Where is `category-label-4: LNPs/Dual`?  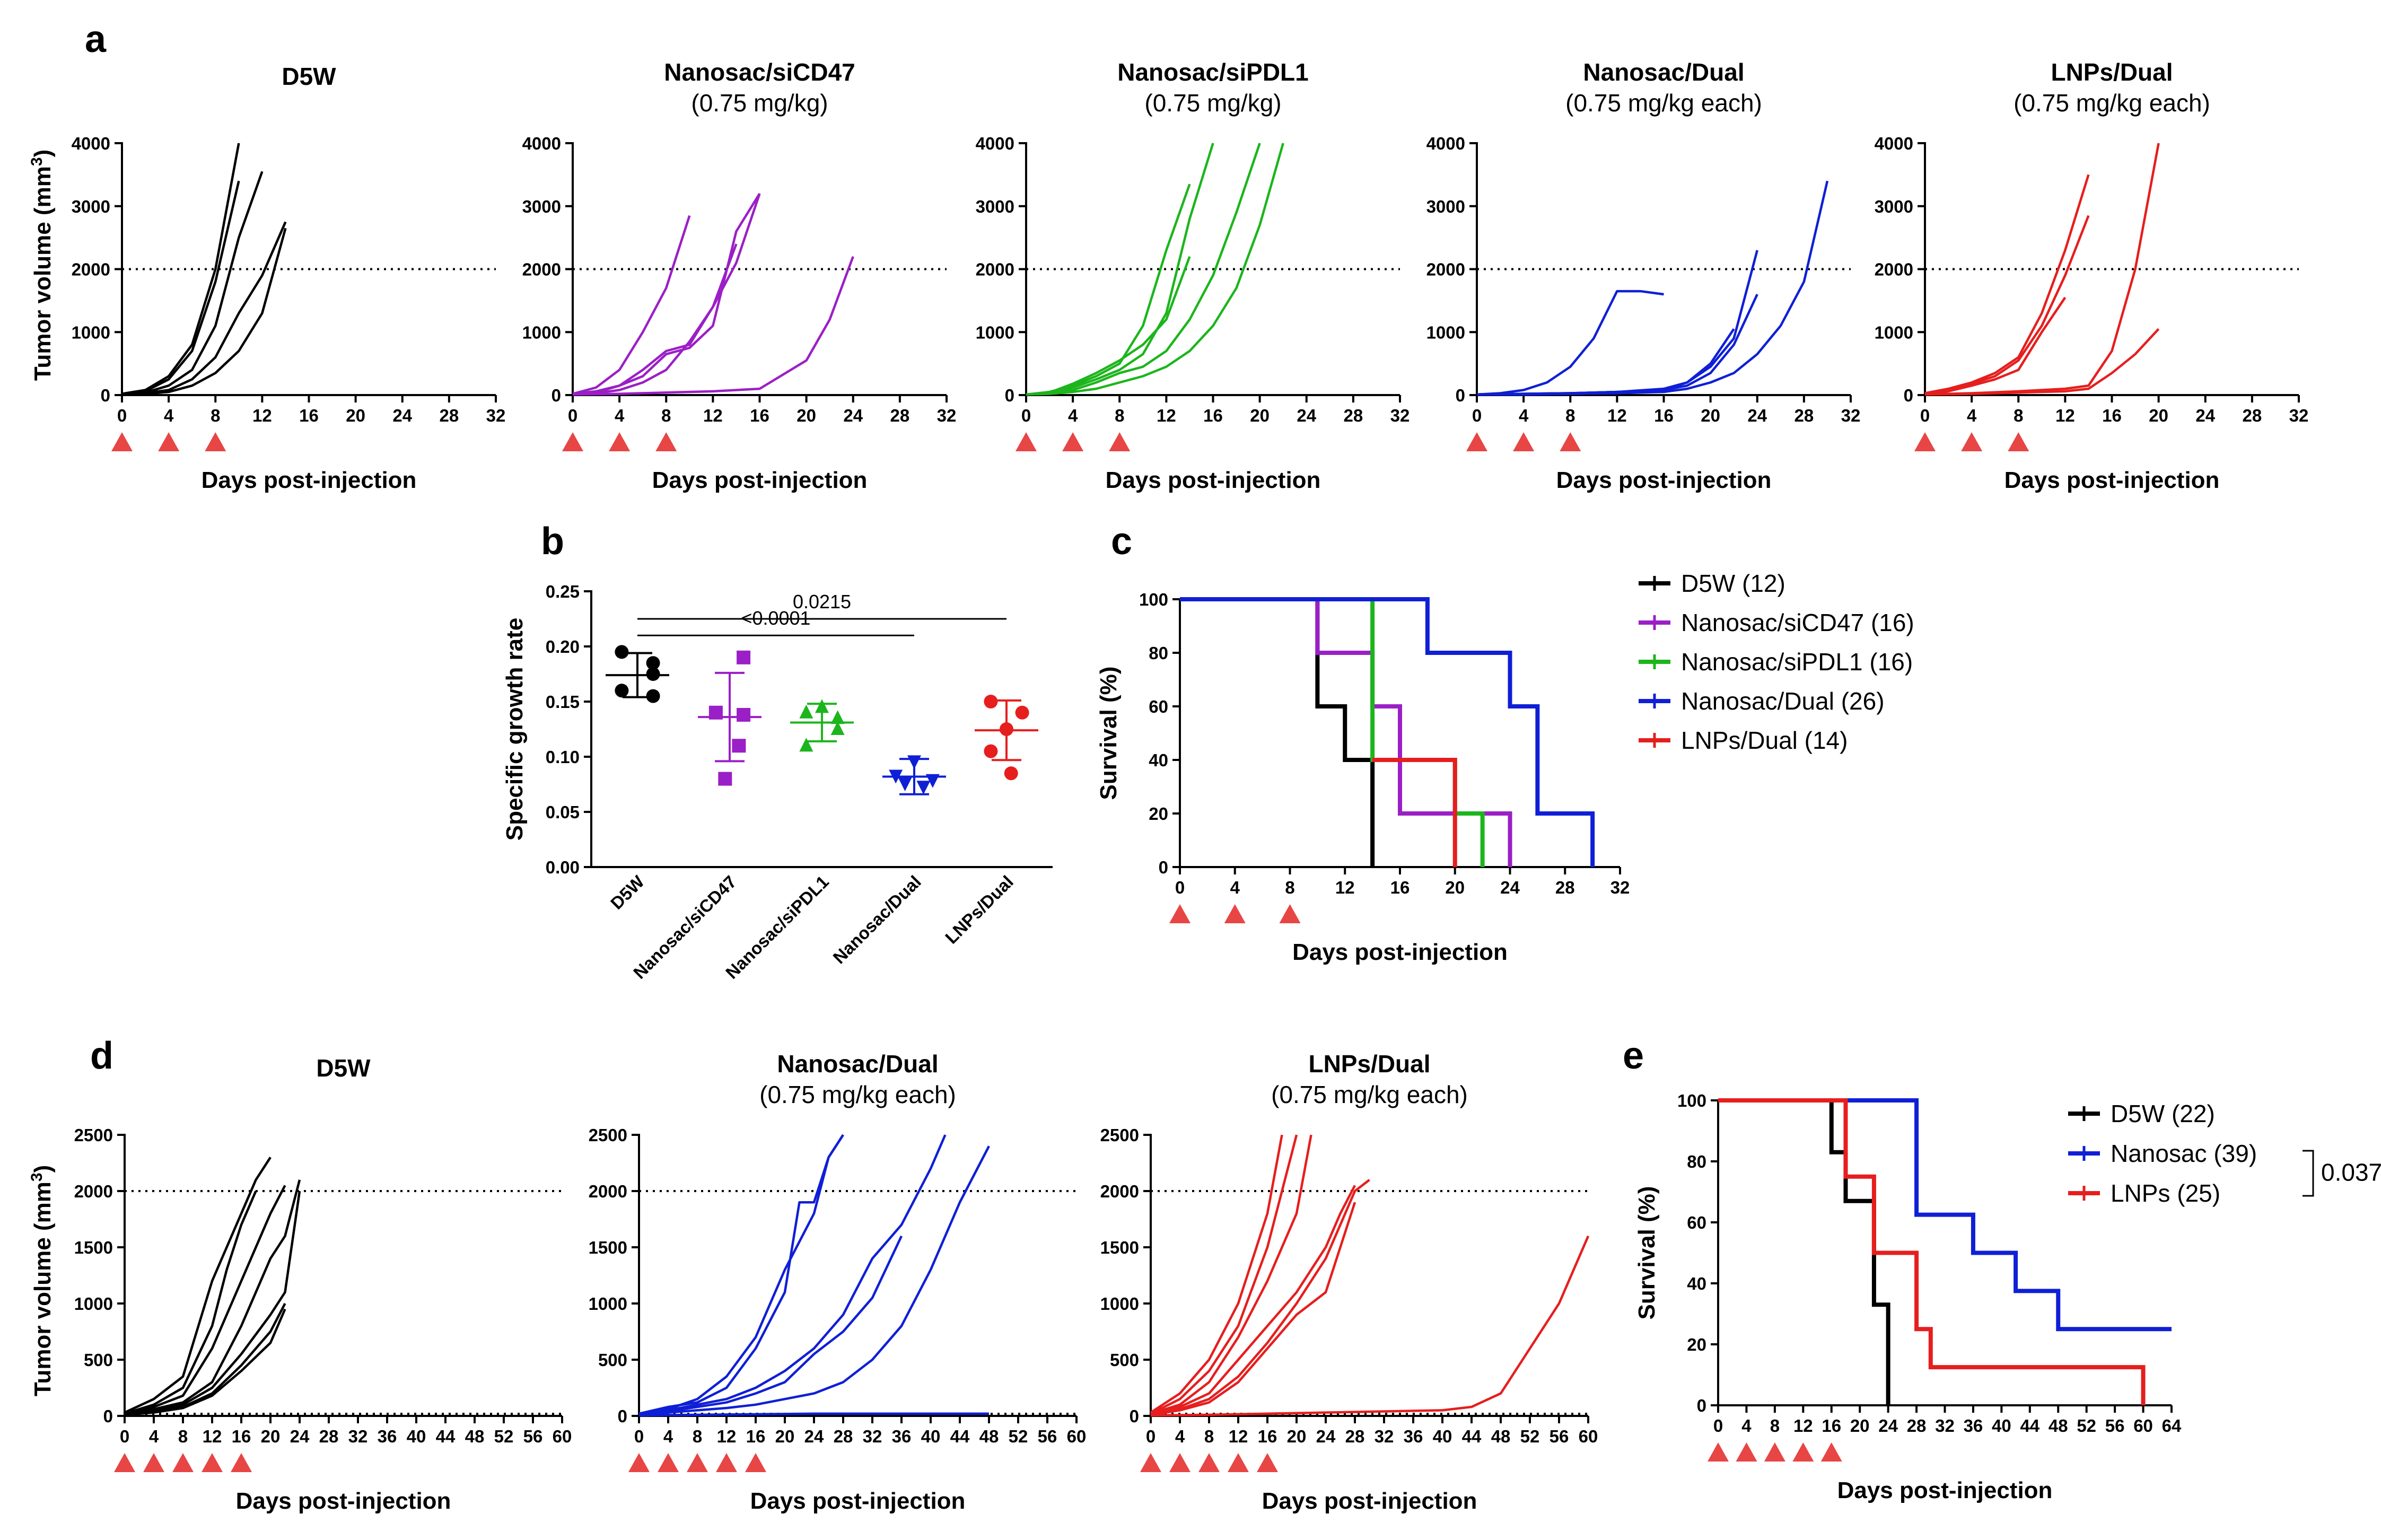 category-label-4: LNPs/Dual is located at coordinates (979, 910).